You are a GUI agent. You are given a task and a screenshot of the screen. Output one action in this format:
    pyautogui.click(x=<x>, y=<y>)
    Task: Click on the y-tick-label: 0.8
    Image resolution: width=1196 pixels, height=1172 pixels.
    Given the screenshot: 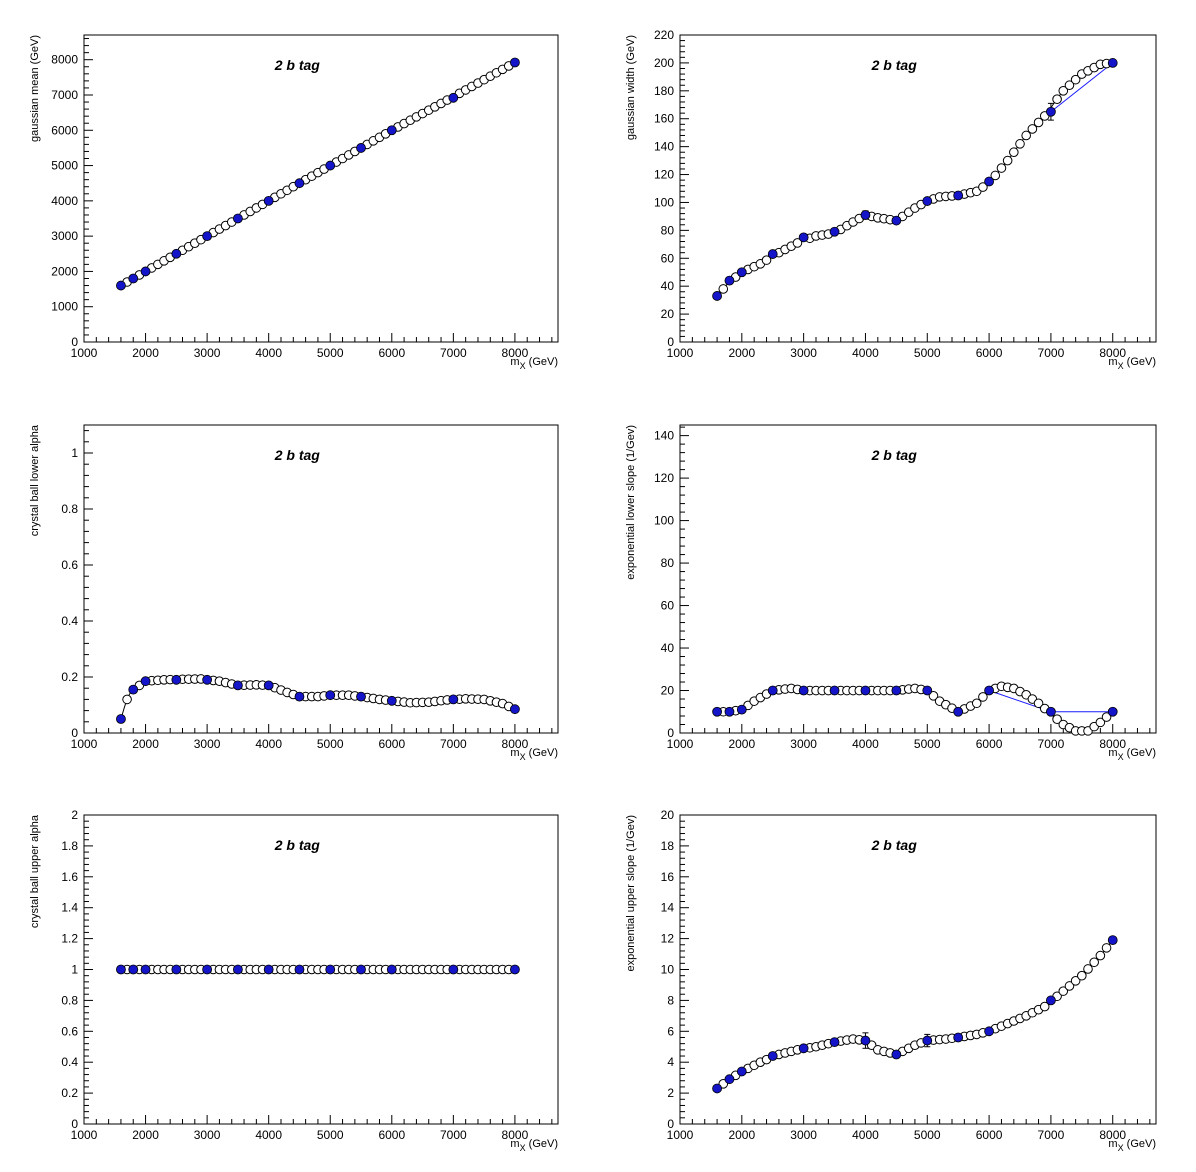 What is the action you would take?
    pyautogui.click(x=69, y=1000)
    